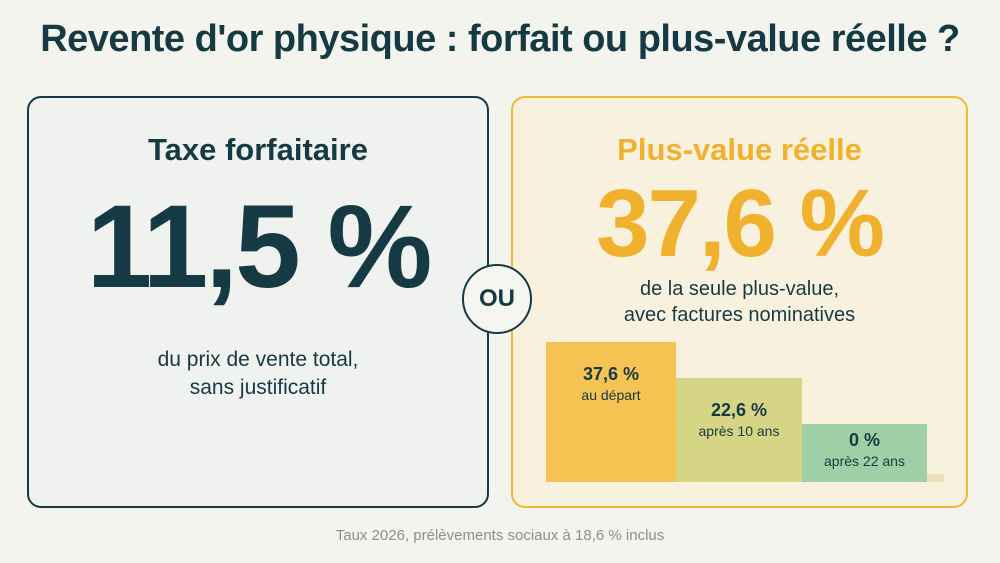 The height and width of the screenshot is (563, 1000). Describe the element at coordinates (864, 440) in the screenshot. I see `rate-step-value: 0 %` at that location.